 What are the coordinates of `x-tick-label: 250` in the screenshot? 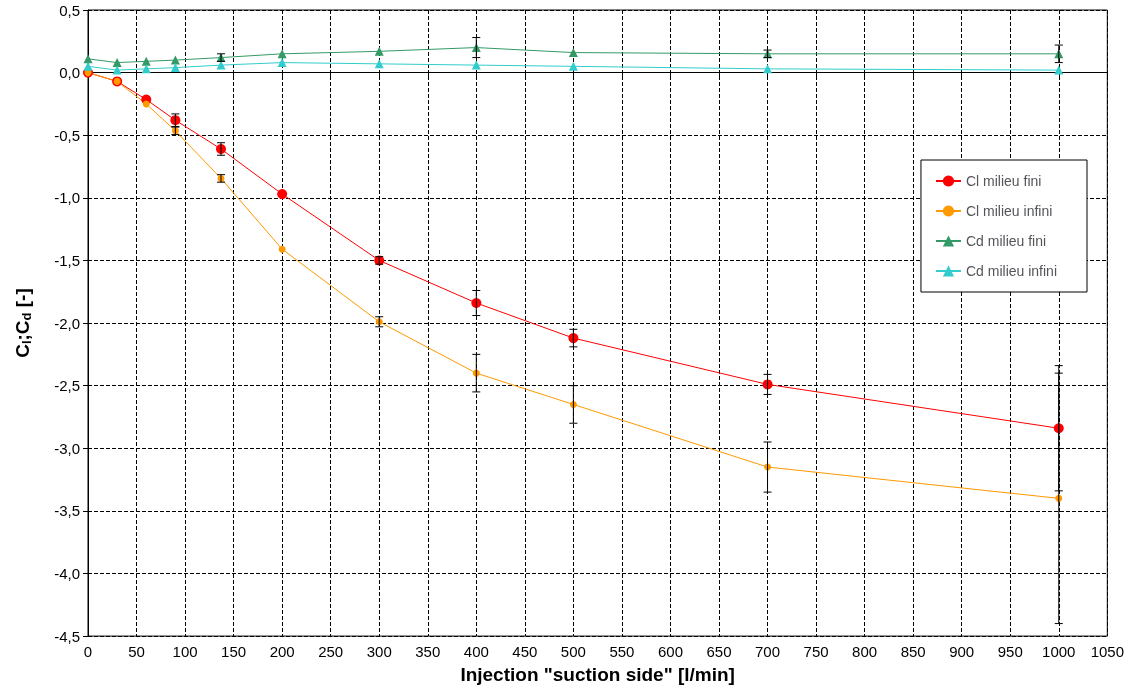 It's located at (331, 652).